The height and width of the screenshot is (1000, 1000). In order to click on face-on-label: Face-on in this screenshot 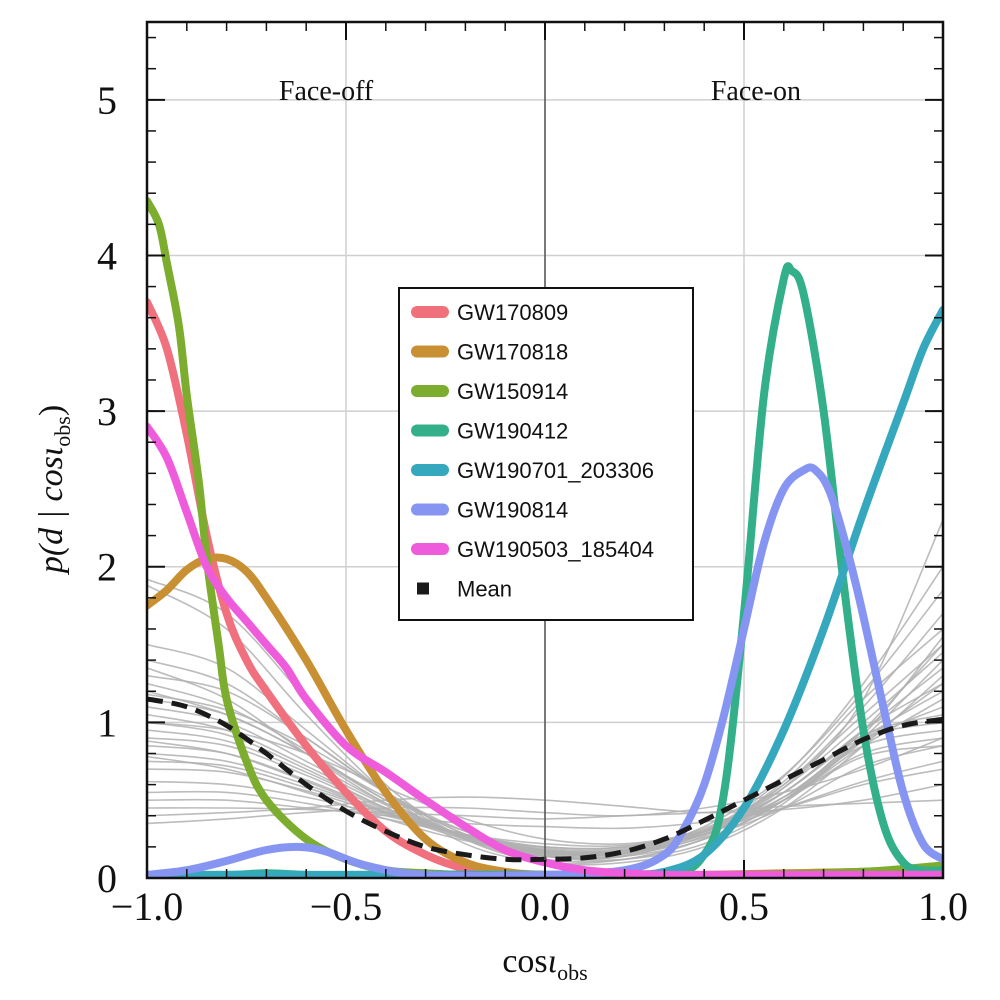, I will do `click(756, 91)`.